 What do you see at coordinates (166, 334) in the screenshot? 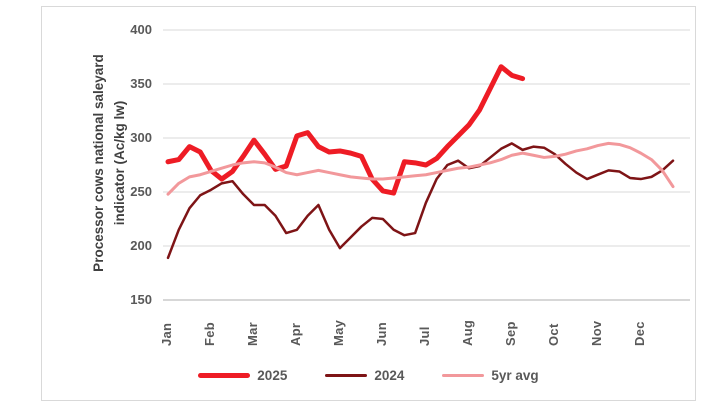
I see `x-tick-label-jan: Jan` at bounding box center [166, 334].